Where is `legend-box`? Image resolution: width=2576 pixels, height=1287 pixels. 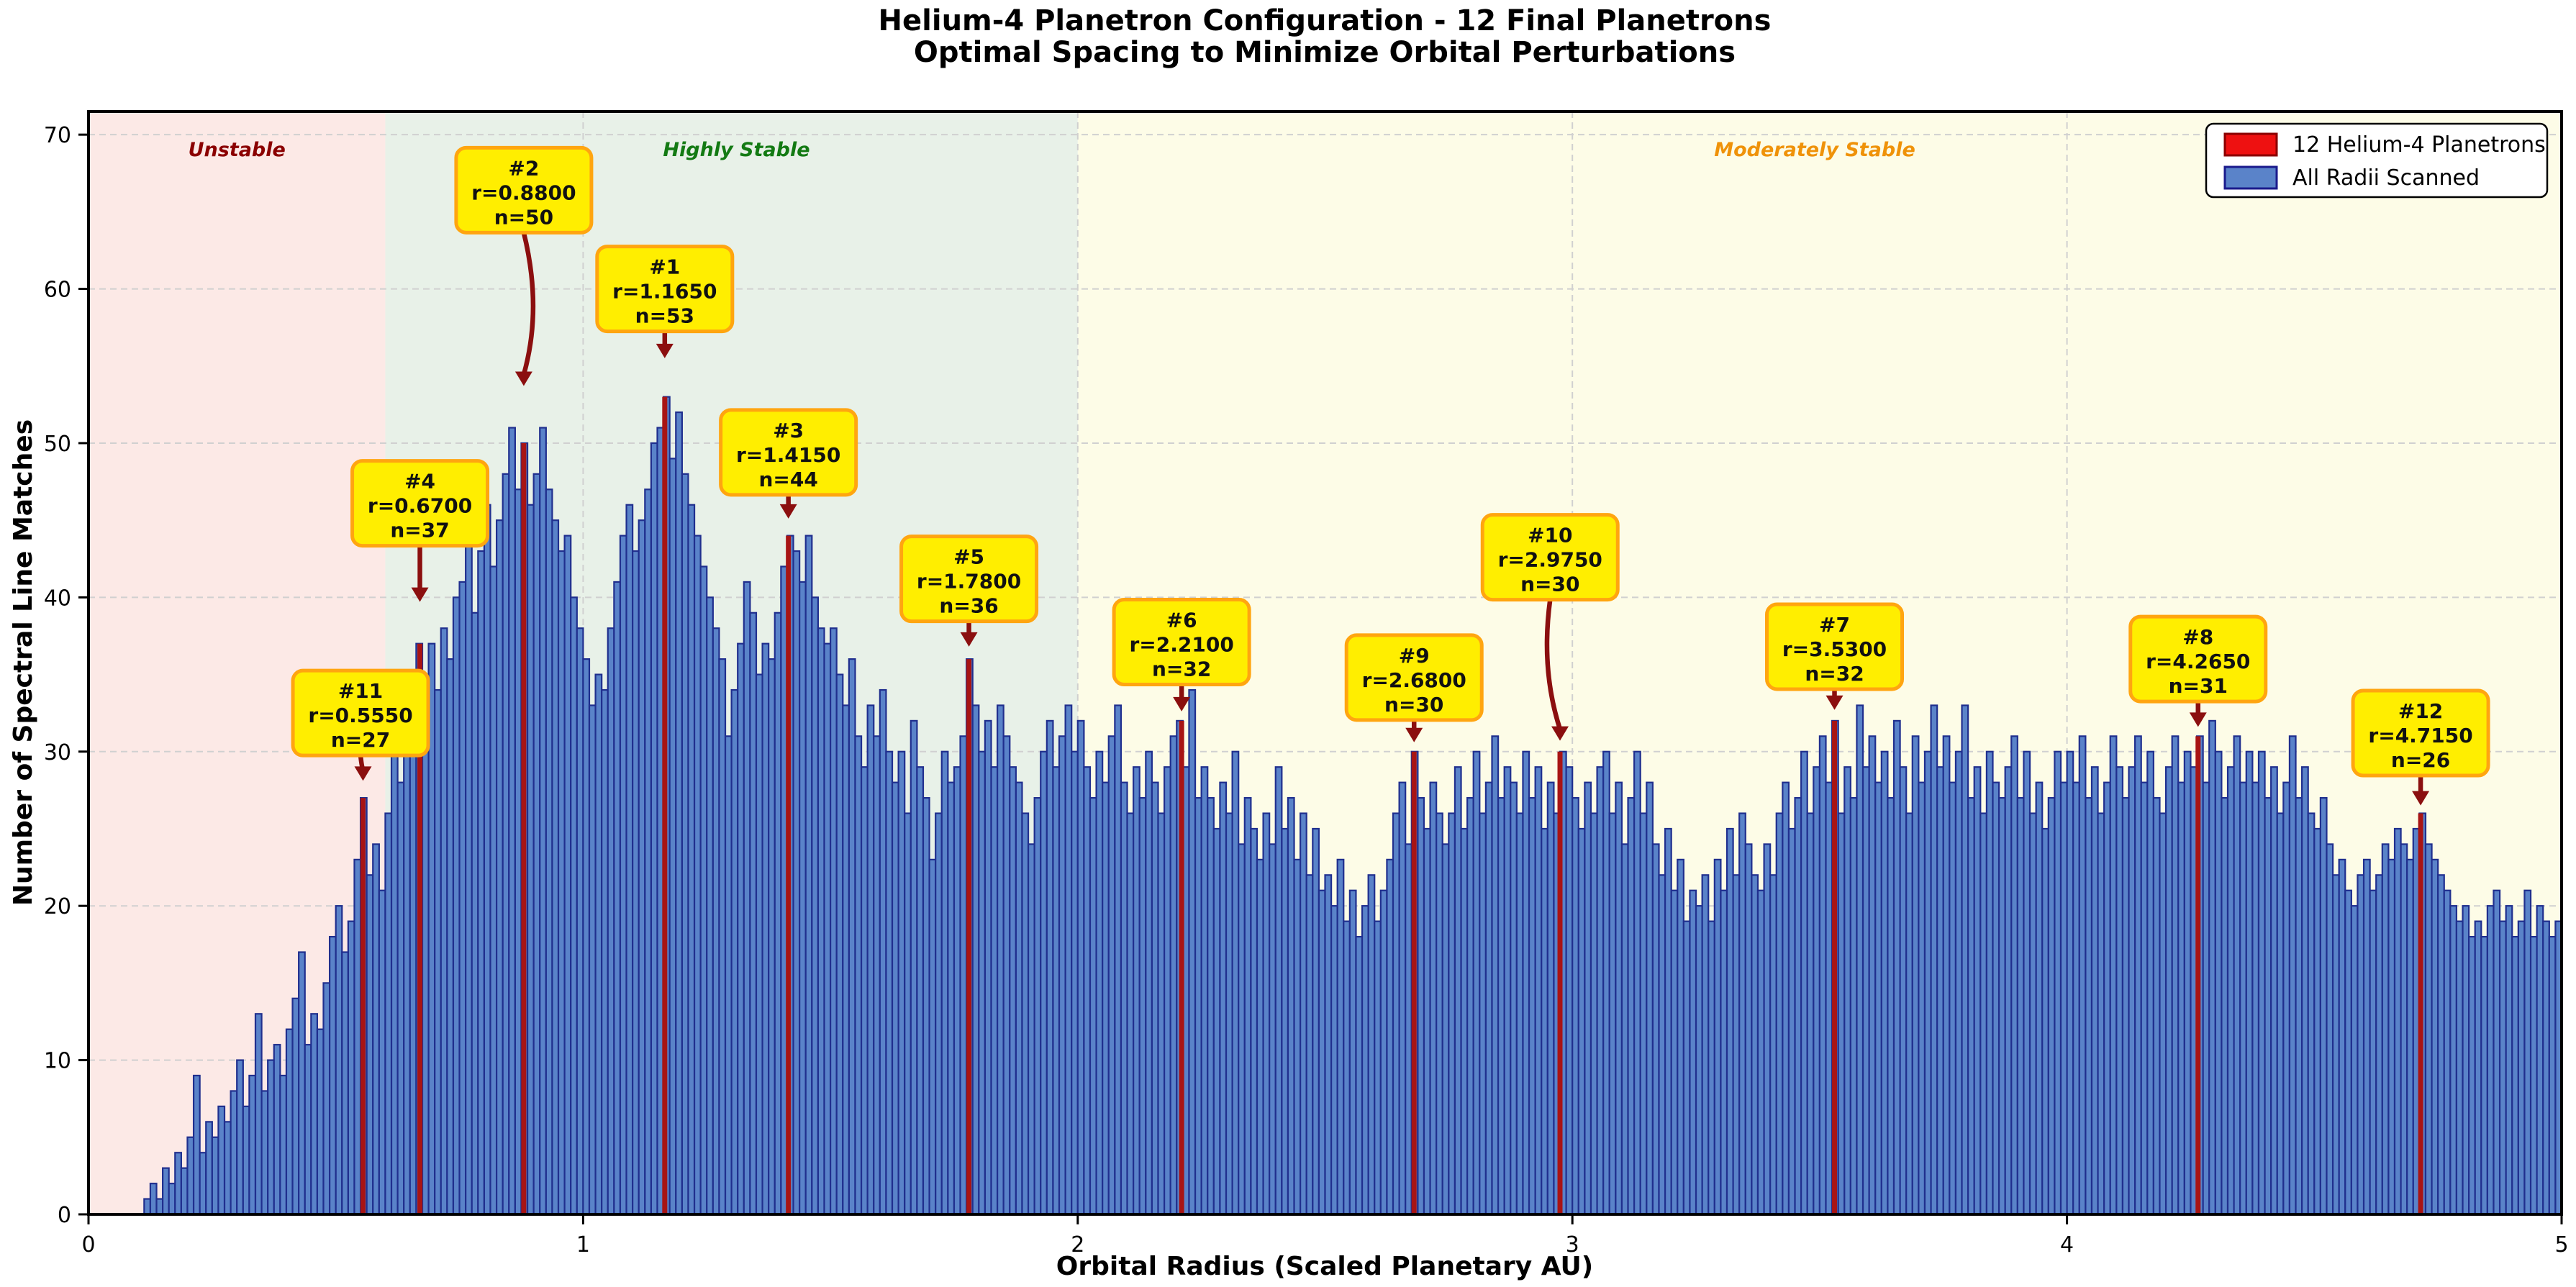 legend-box is located at coordinates (2377, 160).